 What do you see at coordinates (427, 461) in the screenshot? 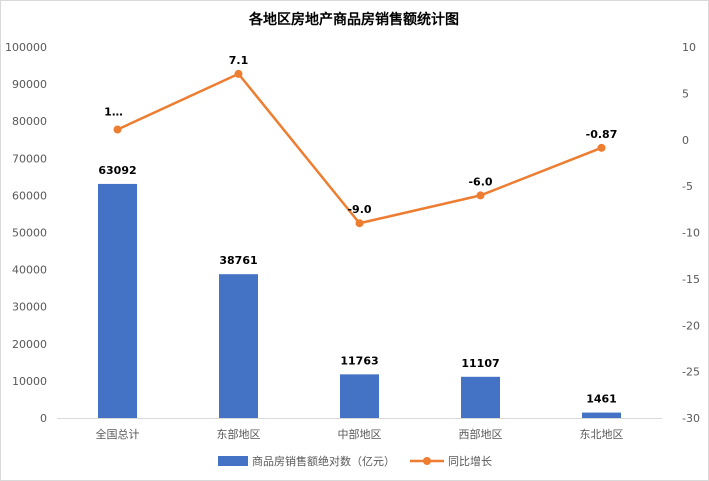
I see `legend-line-marker` at bounding box center [427, 461].